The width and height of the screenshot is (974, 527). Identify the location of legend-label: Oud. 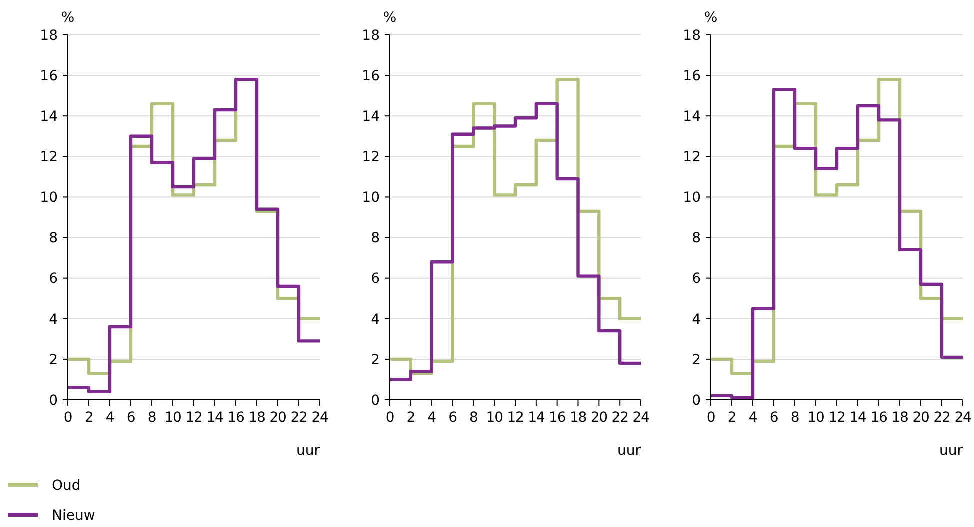
(66, 486).